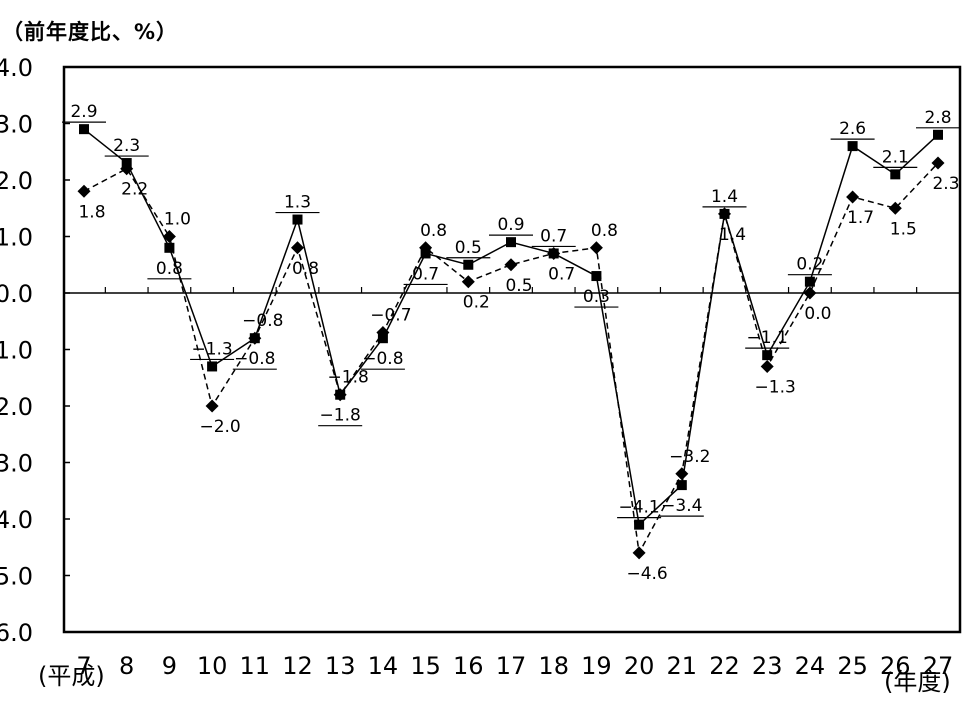 The height and width of the screenshot is (714, 968). What do you see at coordinates (212, 666) in the screenshot?
I see `x-tick-label: 10` at bounding box center [212, 666].